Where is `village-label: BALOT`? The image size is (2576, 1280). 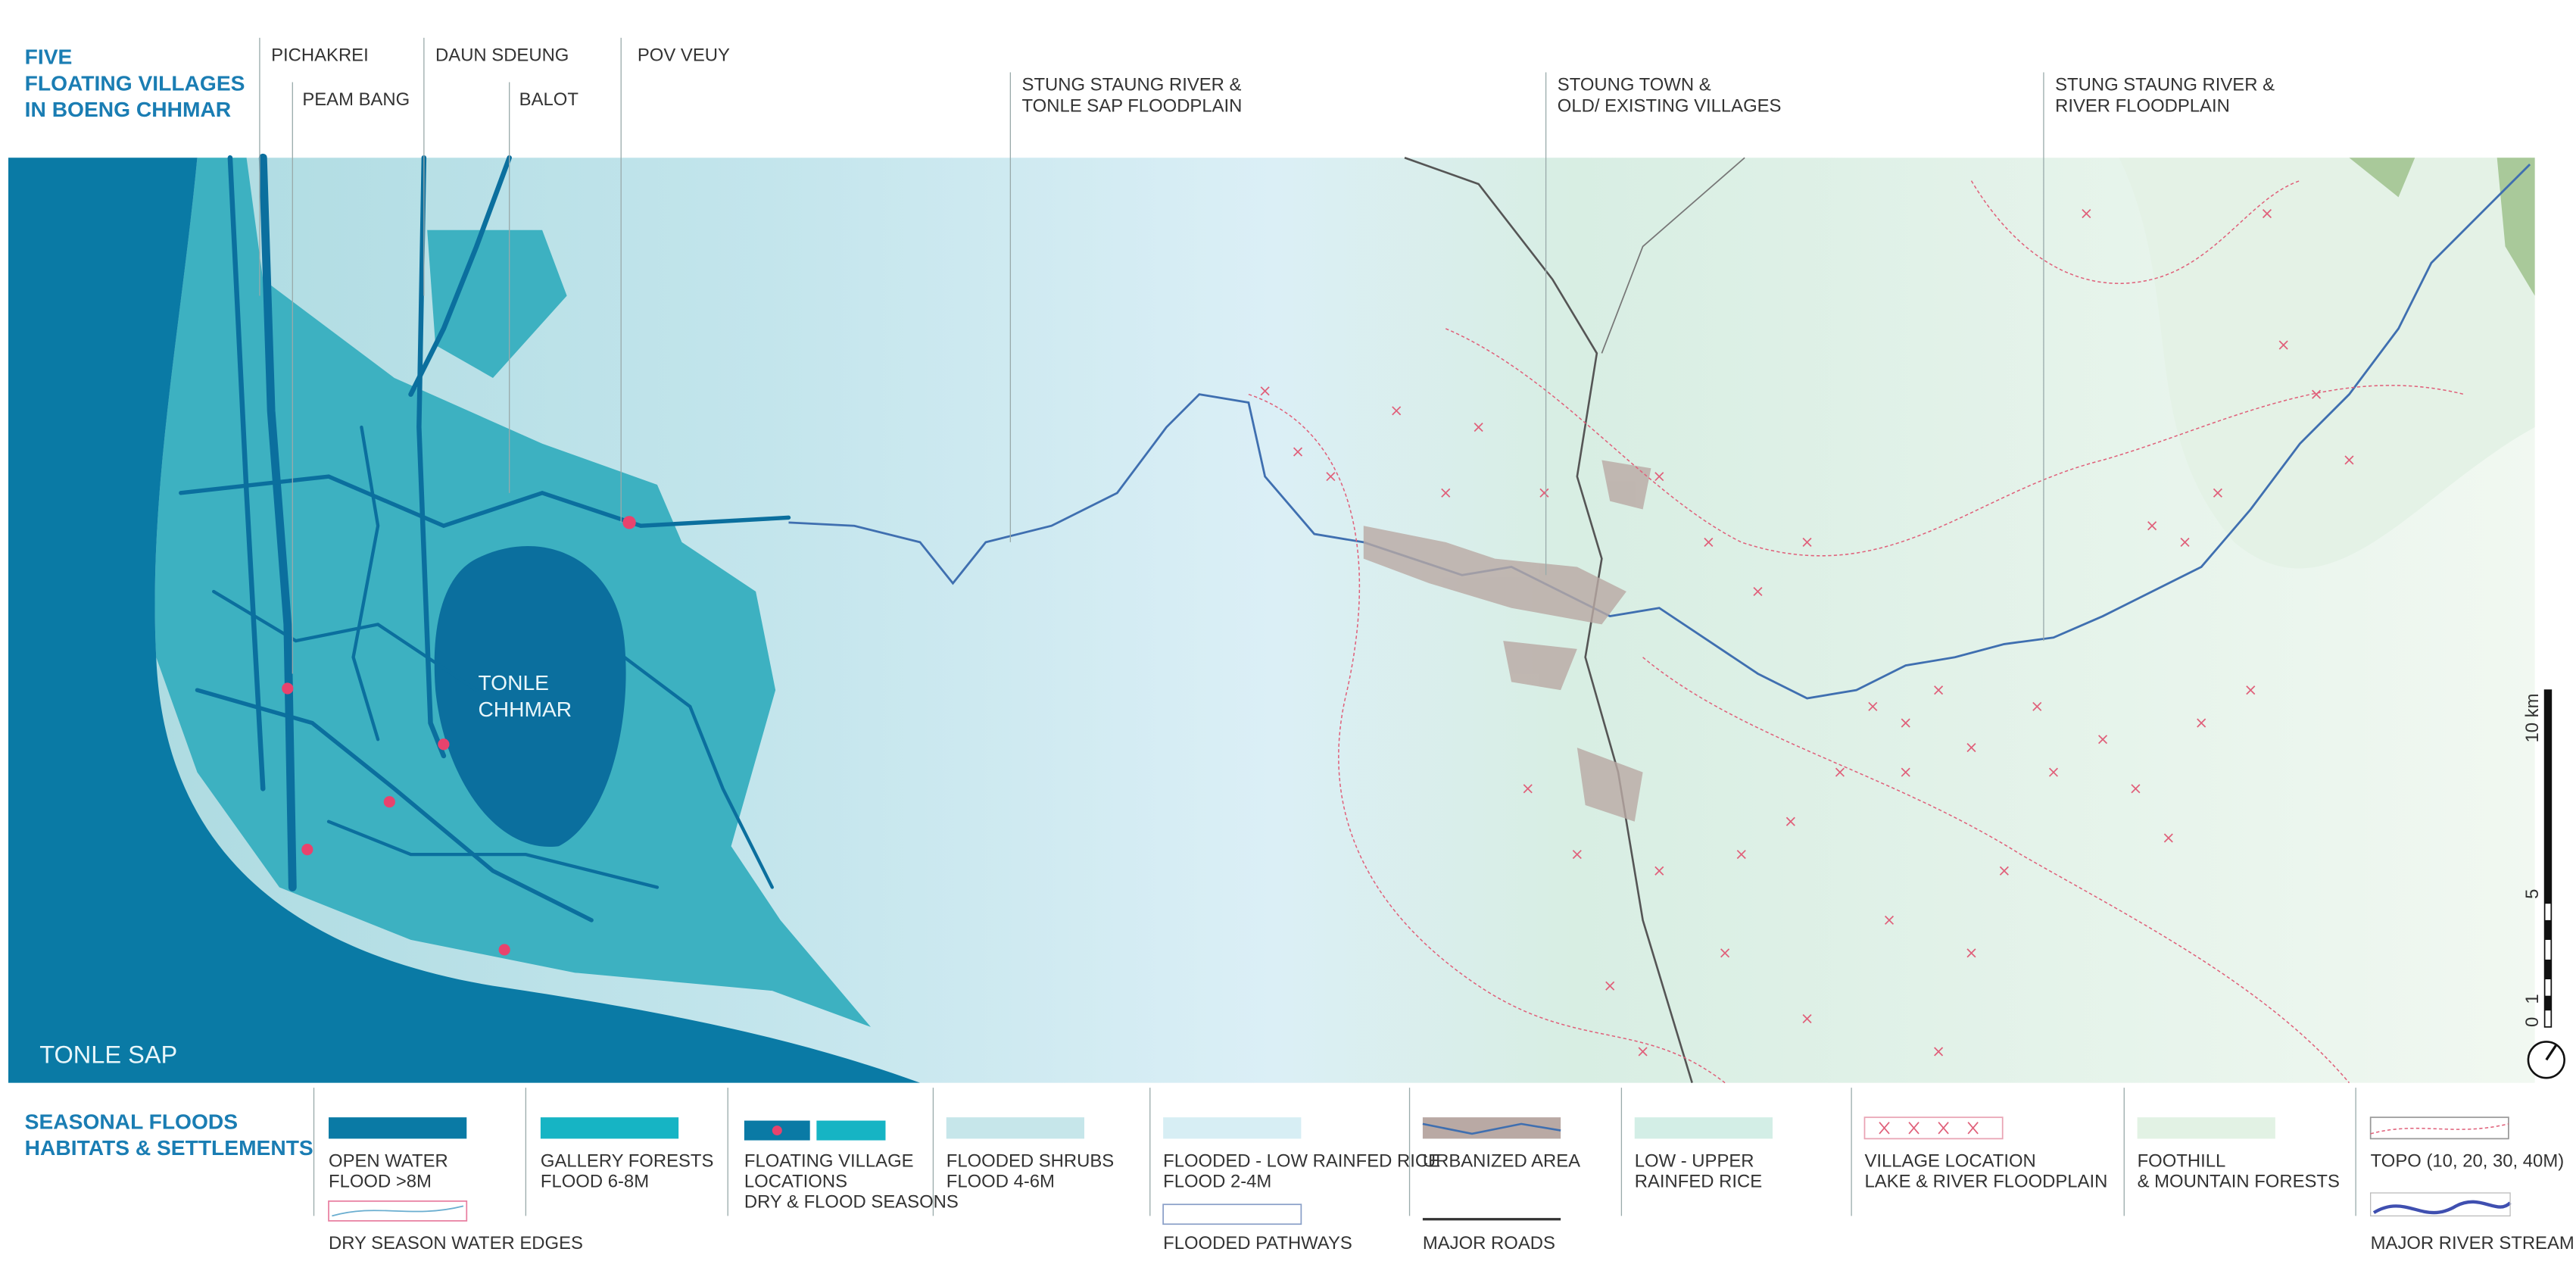 village-label: BALOT is located at coordinates (549, 99).